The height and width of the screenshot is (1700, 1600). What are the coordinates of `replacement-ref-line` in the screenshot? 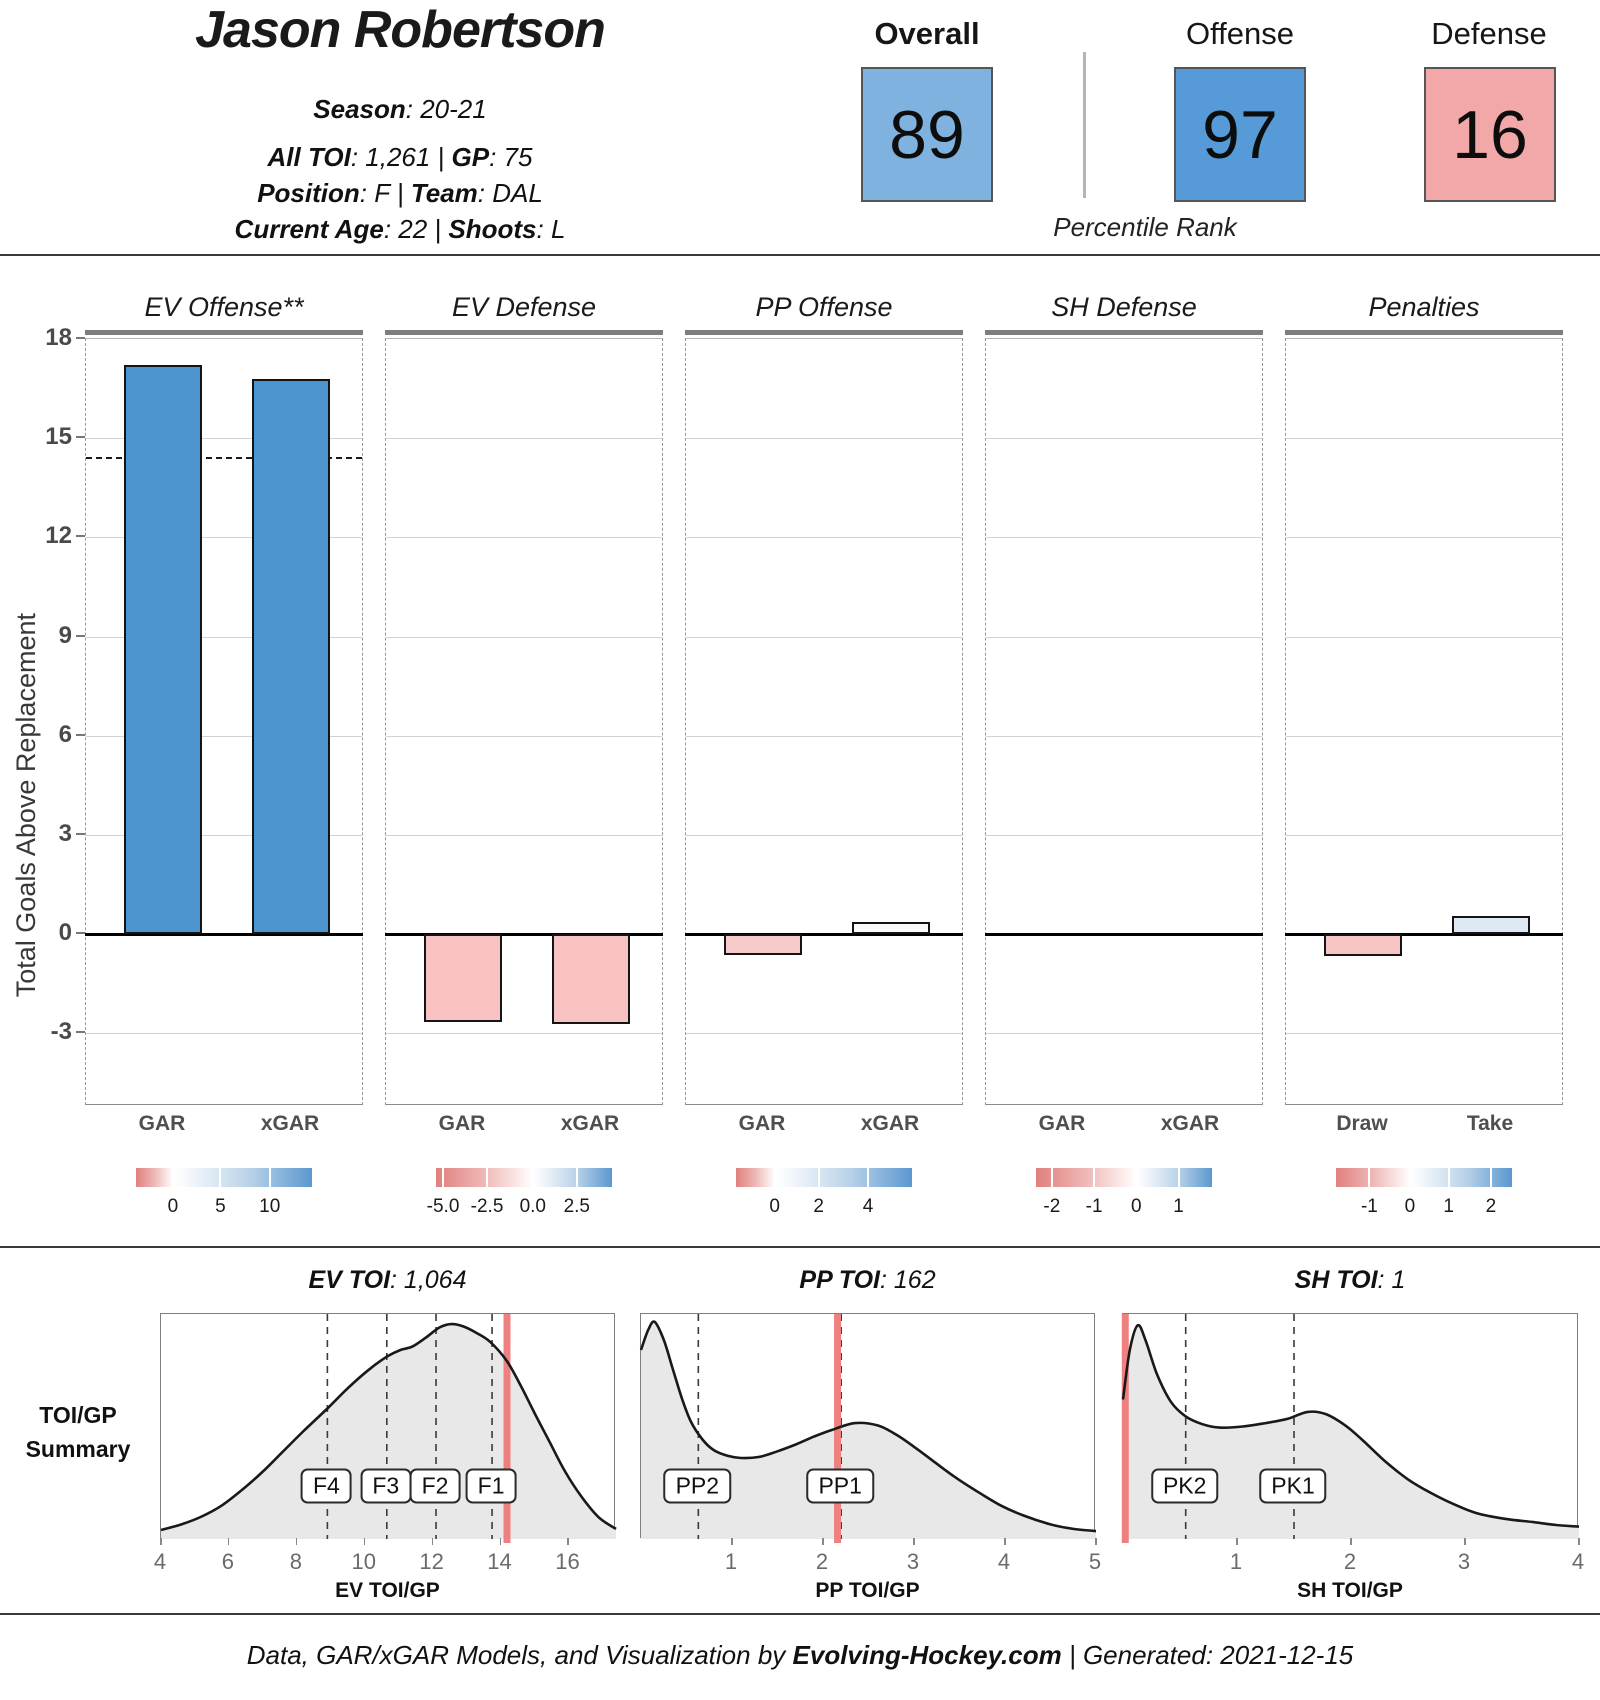 It's located at (224, 458).